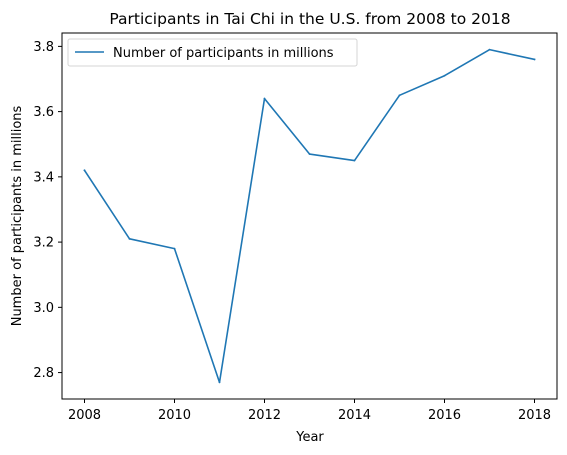  Describe the element at coordinates (444, 415) in the screenshot. I see `x-tick-label: 2016` at that location.